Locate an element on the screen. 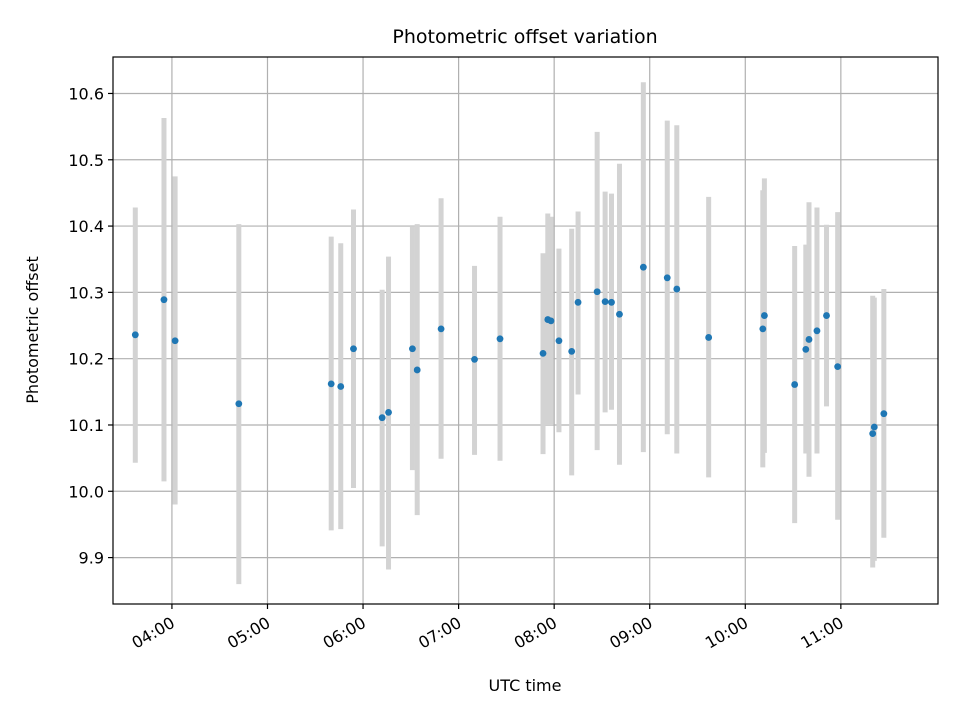  y-tick-label: 10.1 is located at coordinates (86, 425).